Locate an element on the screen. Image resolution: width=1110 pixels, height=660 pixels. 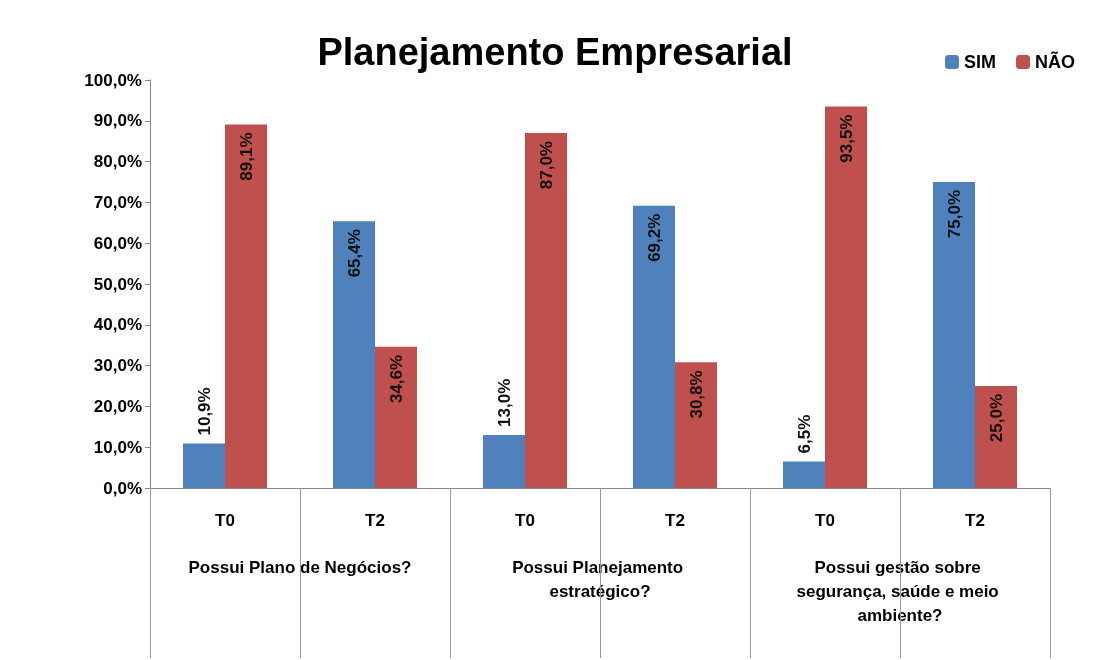
y-tick-label: 50,0% is located at coordinates (117, 284).